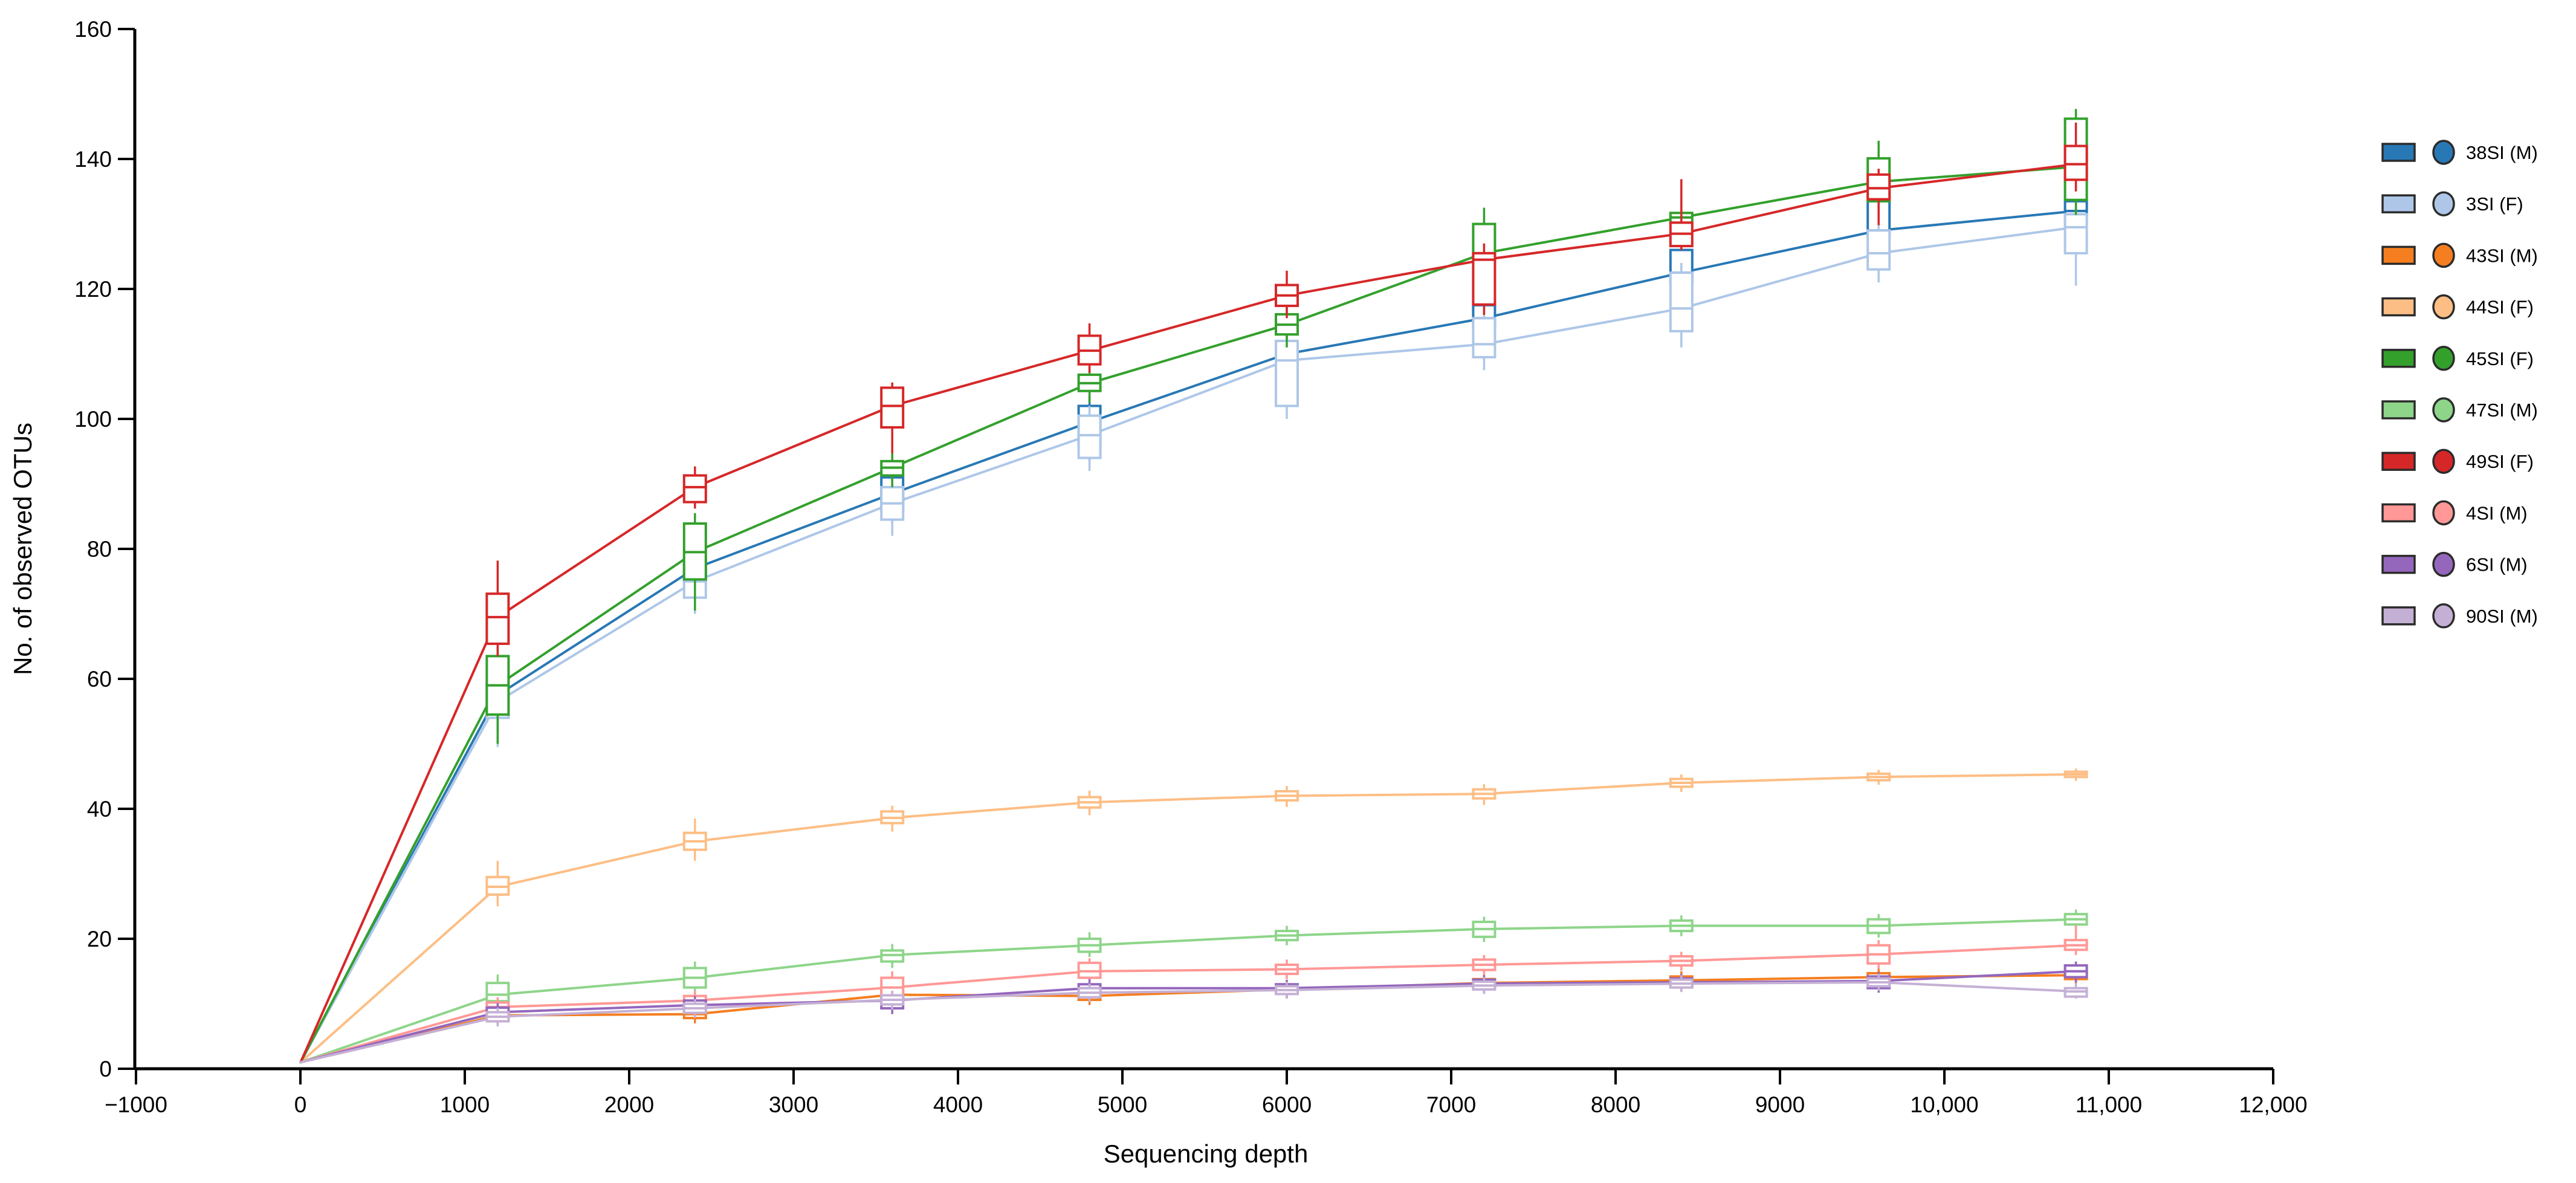 This screenshot has width=2576, height=1183. Describe the element at coordinates (2398, 564) in the screenshot. I see `legend-box-swatch-6SI` at that location.